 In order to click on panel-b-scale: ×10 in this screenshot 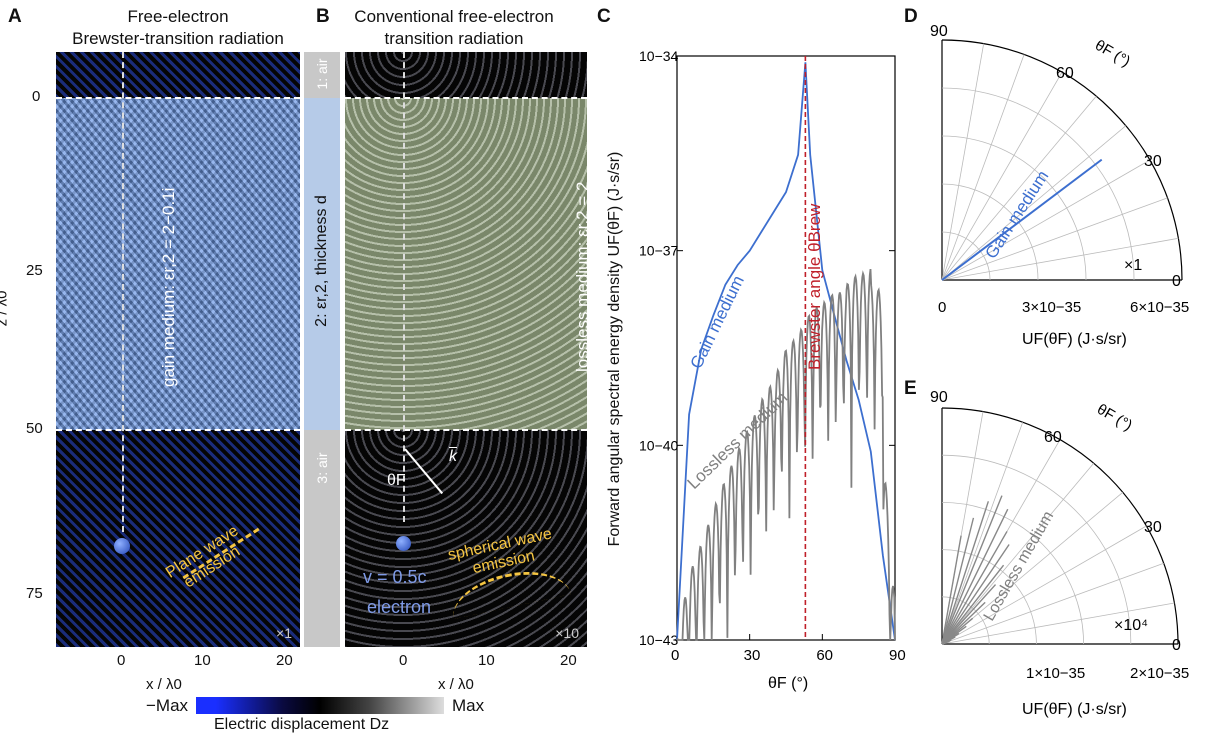, I will do `click(567, 633)`.